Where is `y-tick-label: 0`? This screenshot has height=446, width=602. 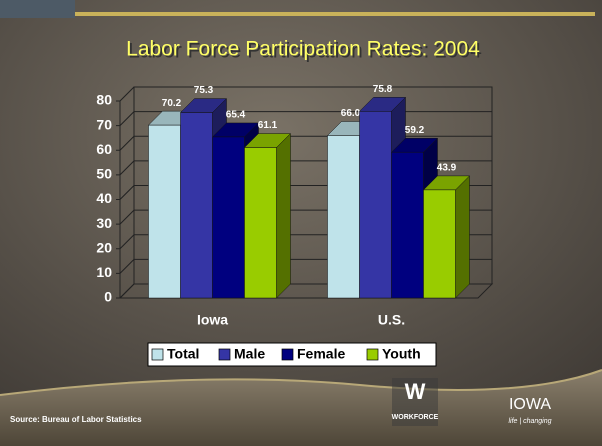
y-tick-label: 0 is located at coordinates (108, 297).